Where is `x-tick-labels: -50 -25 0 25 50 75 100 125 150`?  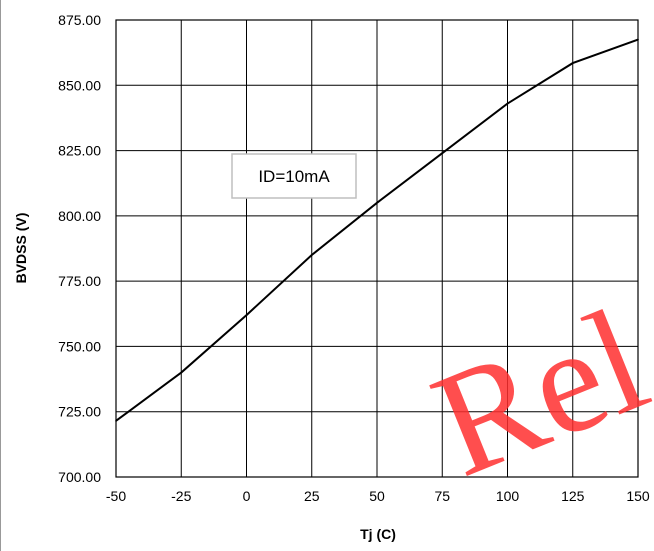
x-tick-labels: -50 -25 0 25 50 75 100 125 150 is located at coordinates (378, 496).